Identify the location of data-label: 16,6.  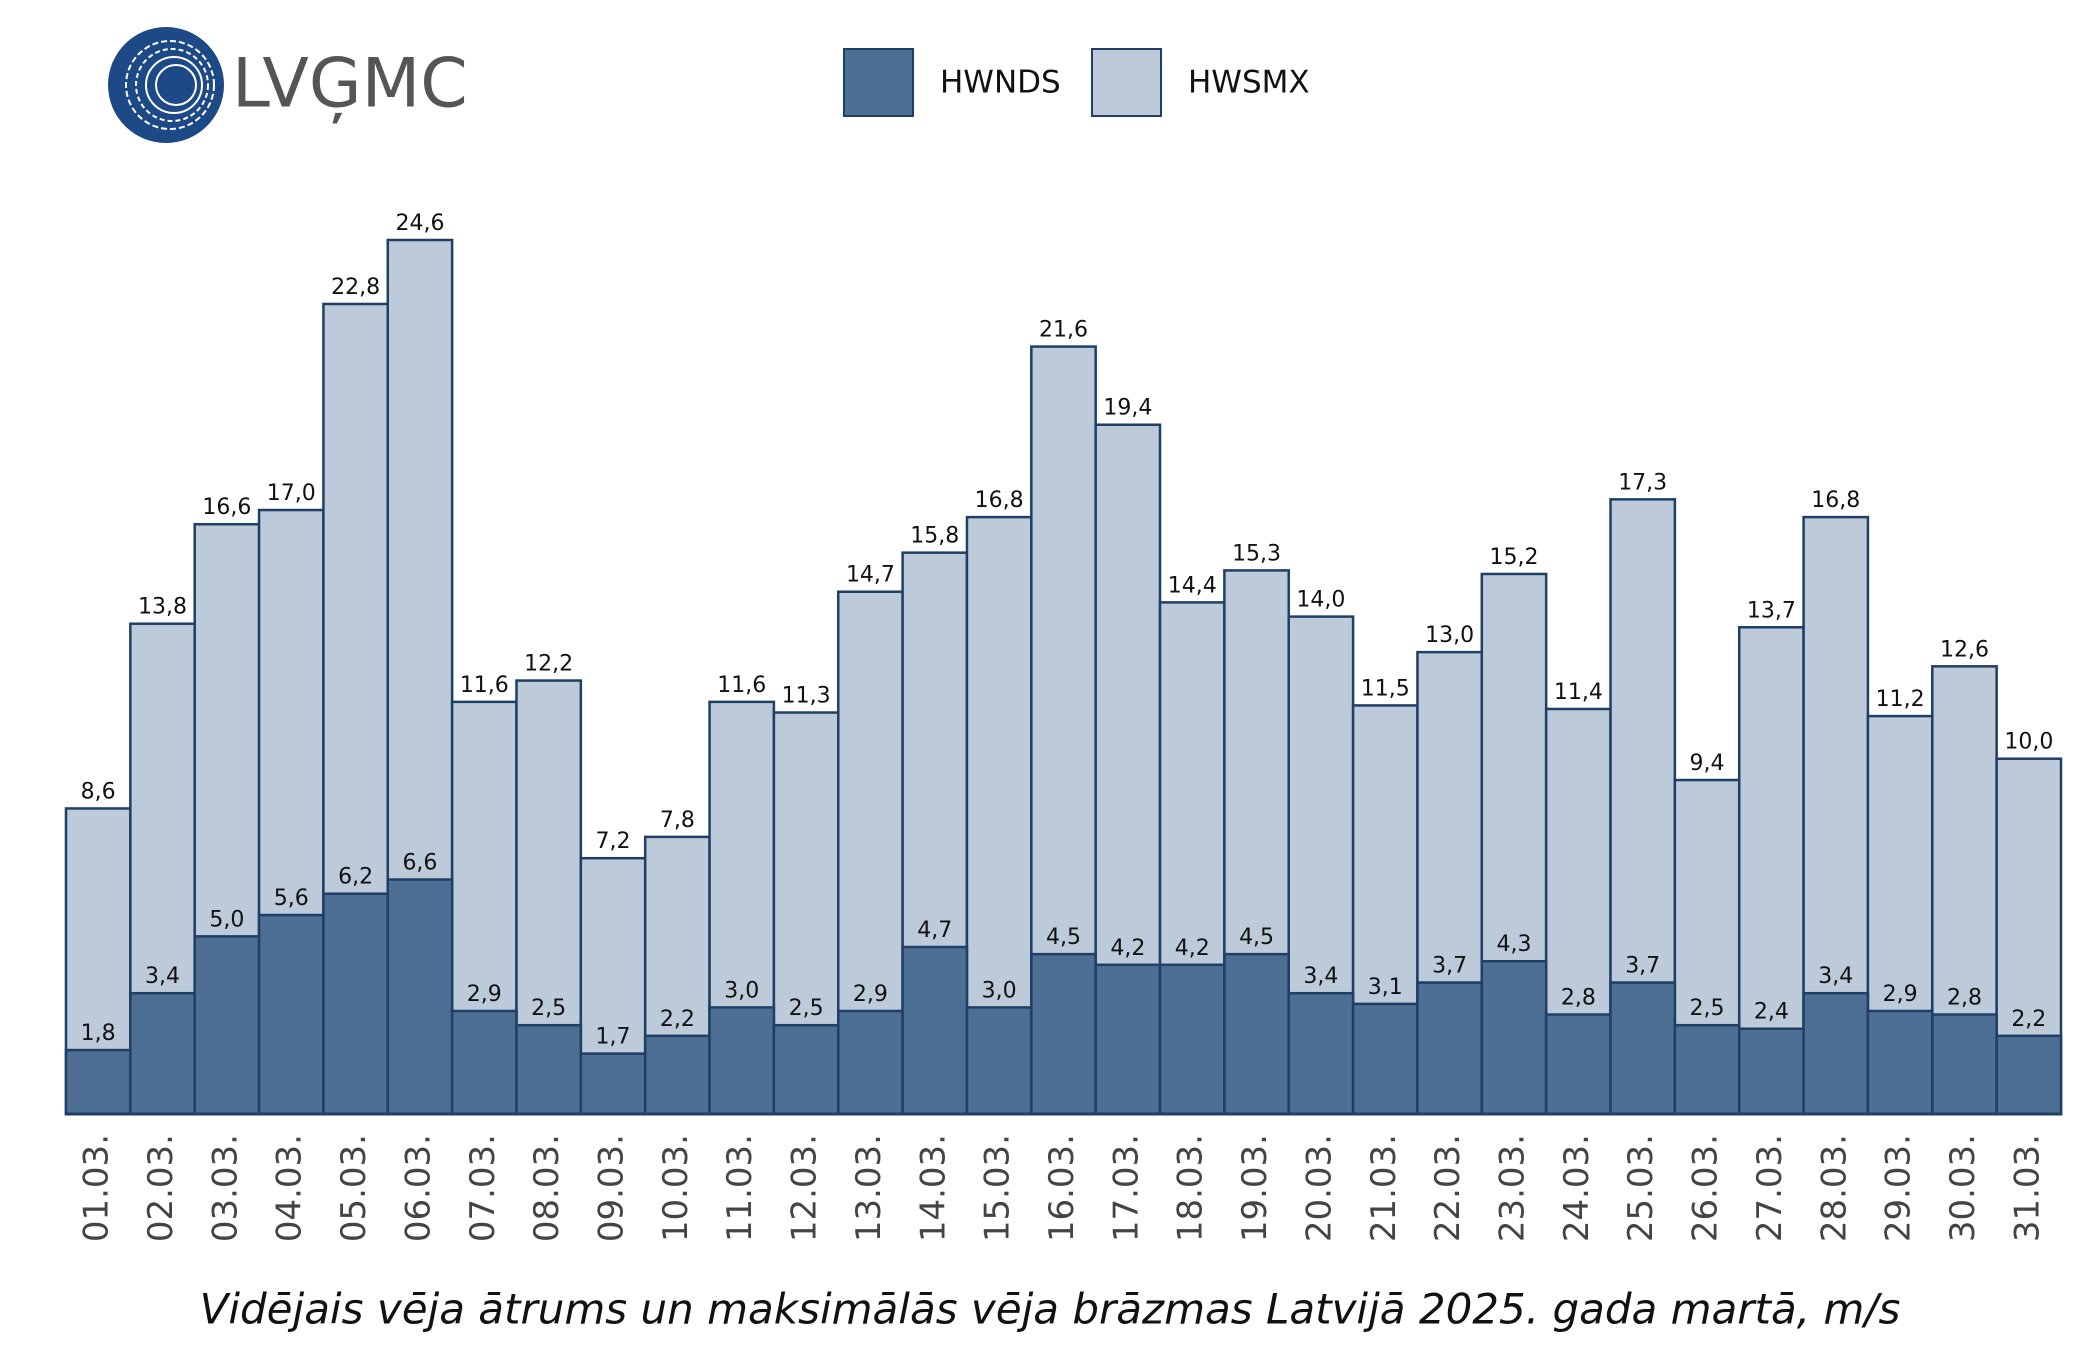
(226, 507).